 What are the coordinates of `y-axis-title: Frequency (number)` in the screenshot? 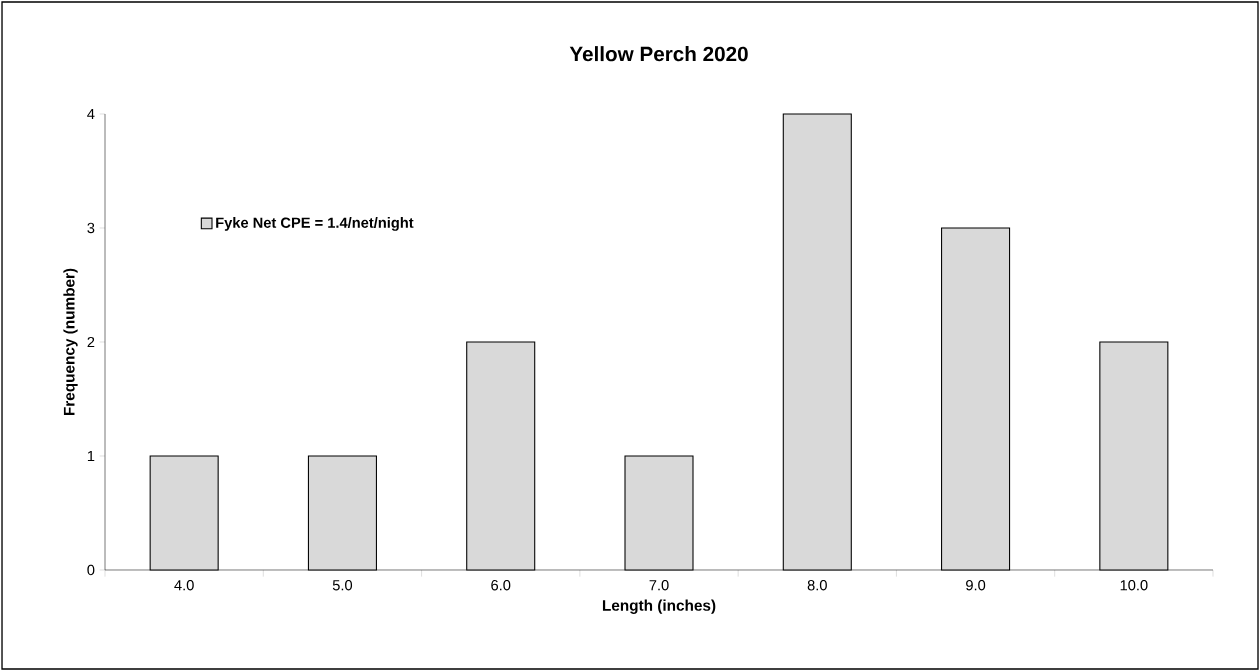 It's located at (70, 342).